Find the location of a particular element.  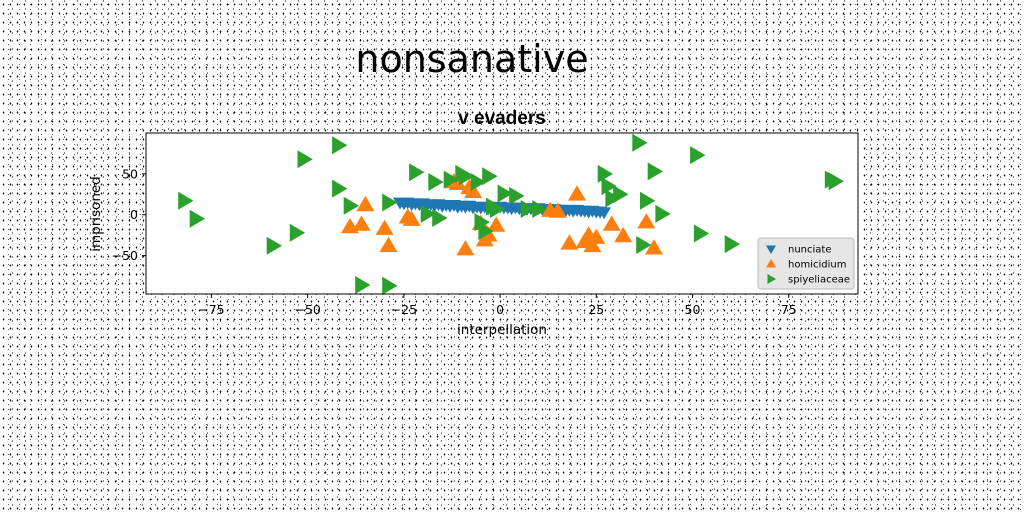

legend-label-spiyeliaceae: spiyeliaceae is located at coordinates (819, 280).